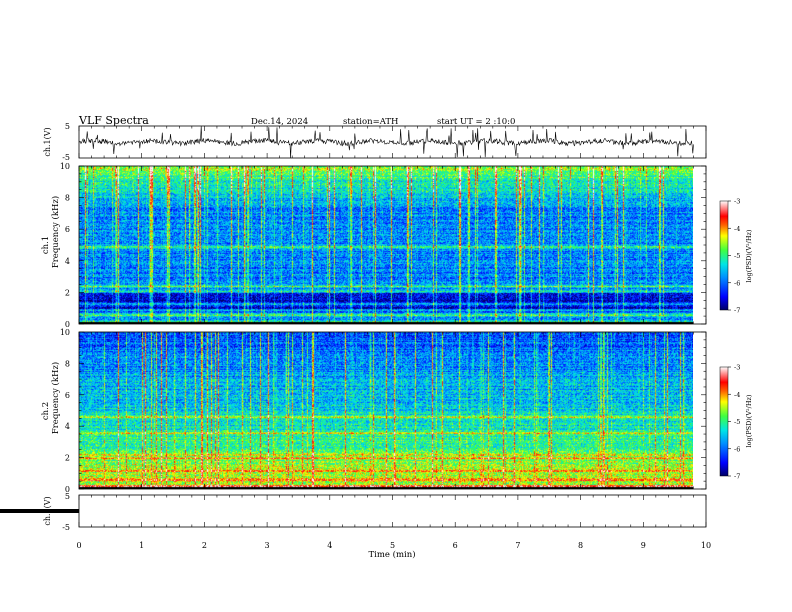  I want to click on ch3-waveform-x-ticks, so click(392, 511).